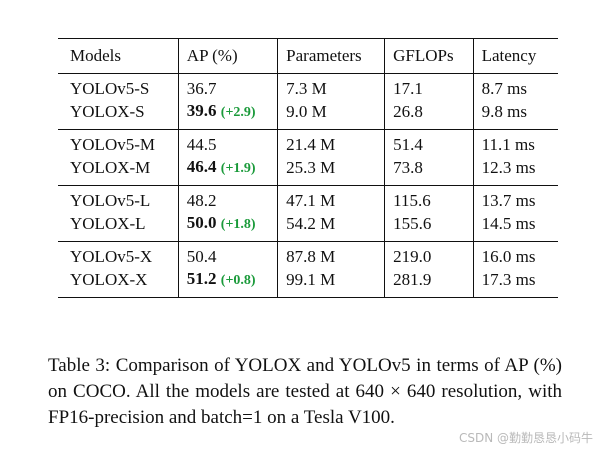 Image resolution: width=601 pixels, height=452 pixels. What do you see at coordinates (429, 171) in the screenshot?
I see `gflops-cell: 73.8` at bounding box center [429, 171].